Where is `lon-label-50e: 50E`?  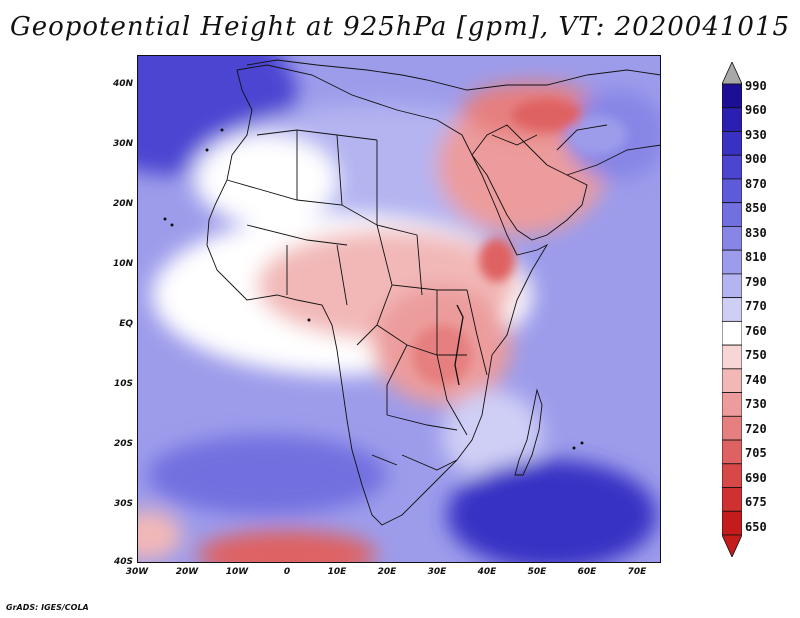
lon-label-50e: 50E is located at coordinates (537, 572).